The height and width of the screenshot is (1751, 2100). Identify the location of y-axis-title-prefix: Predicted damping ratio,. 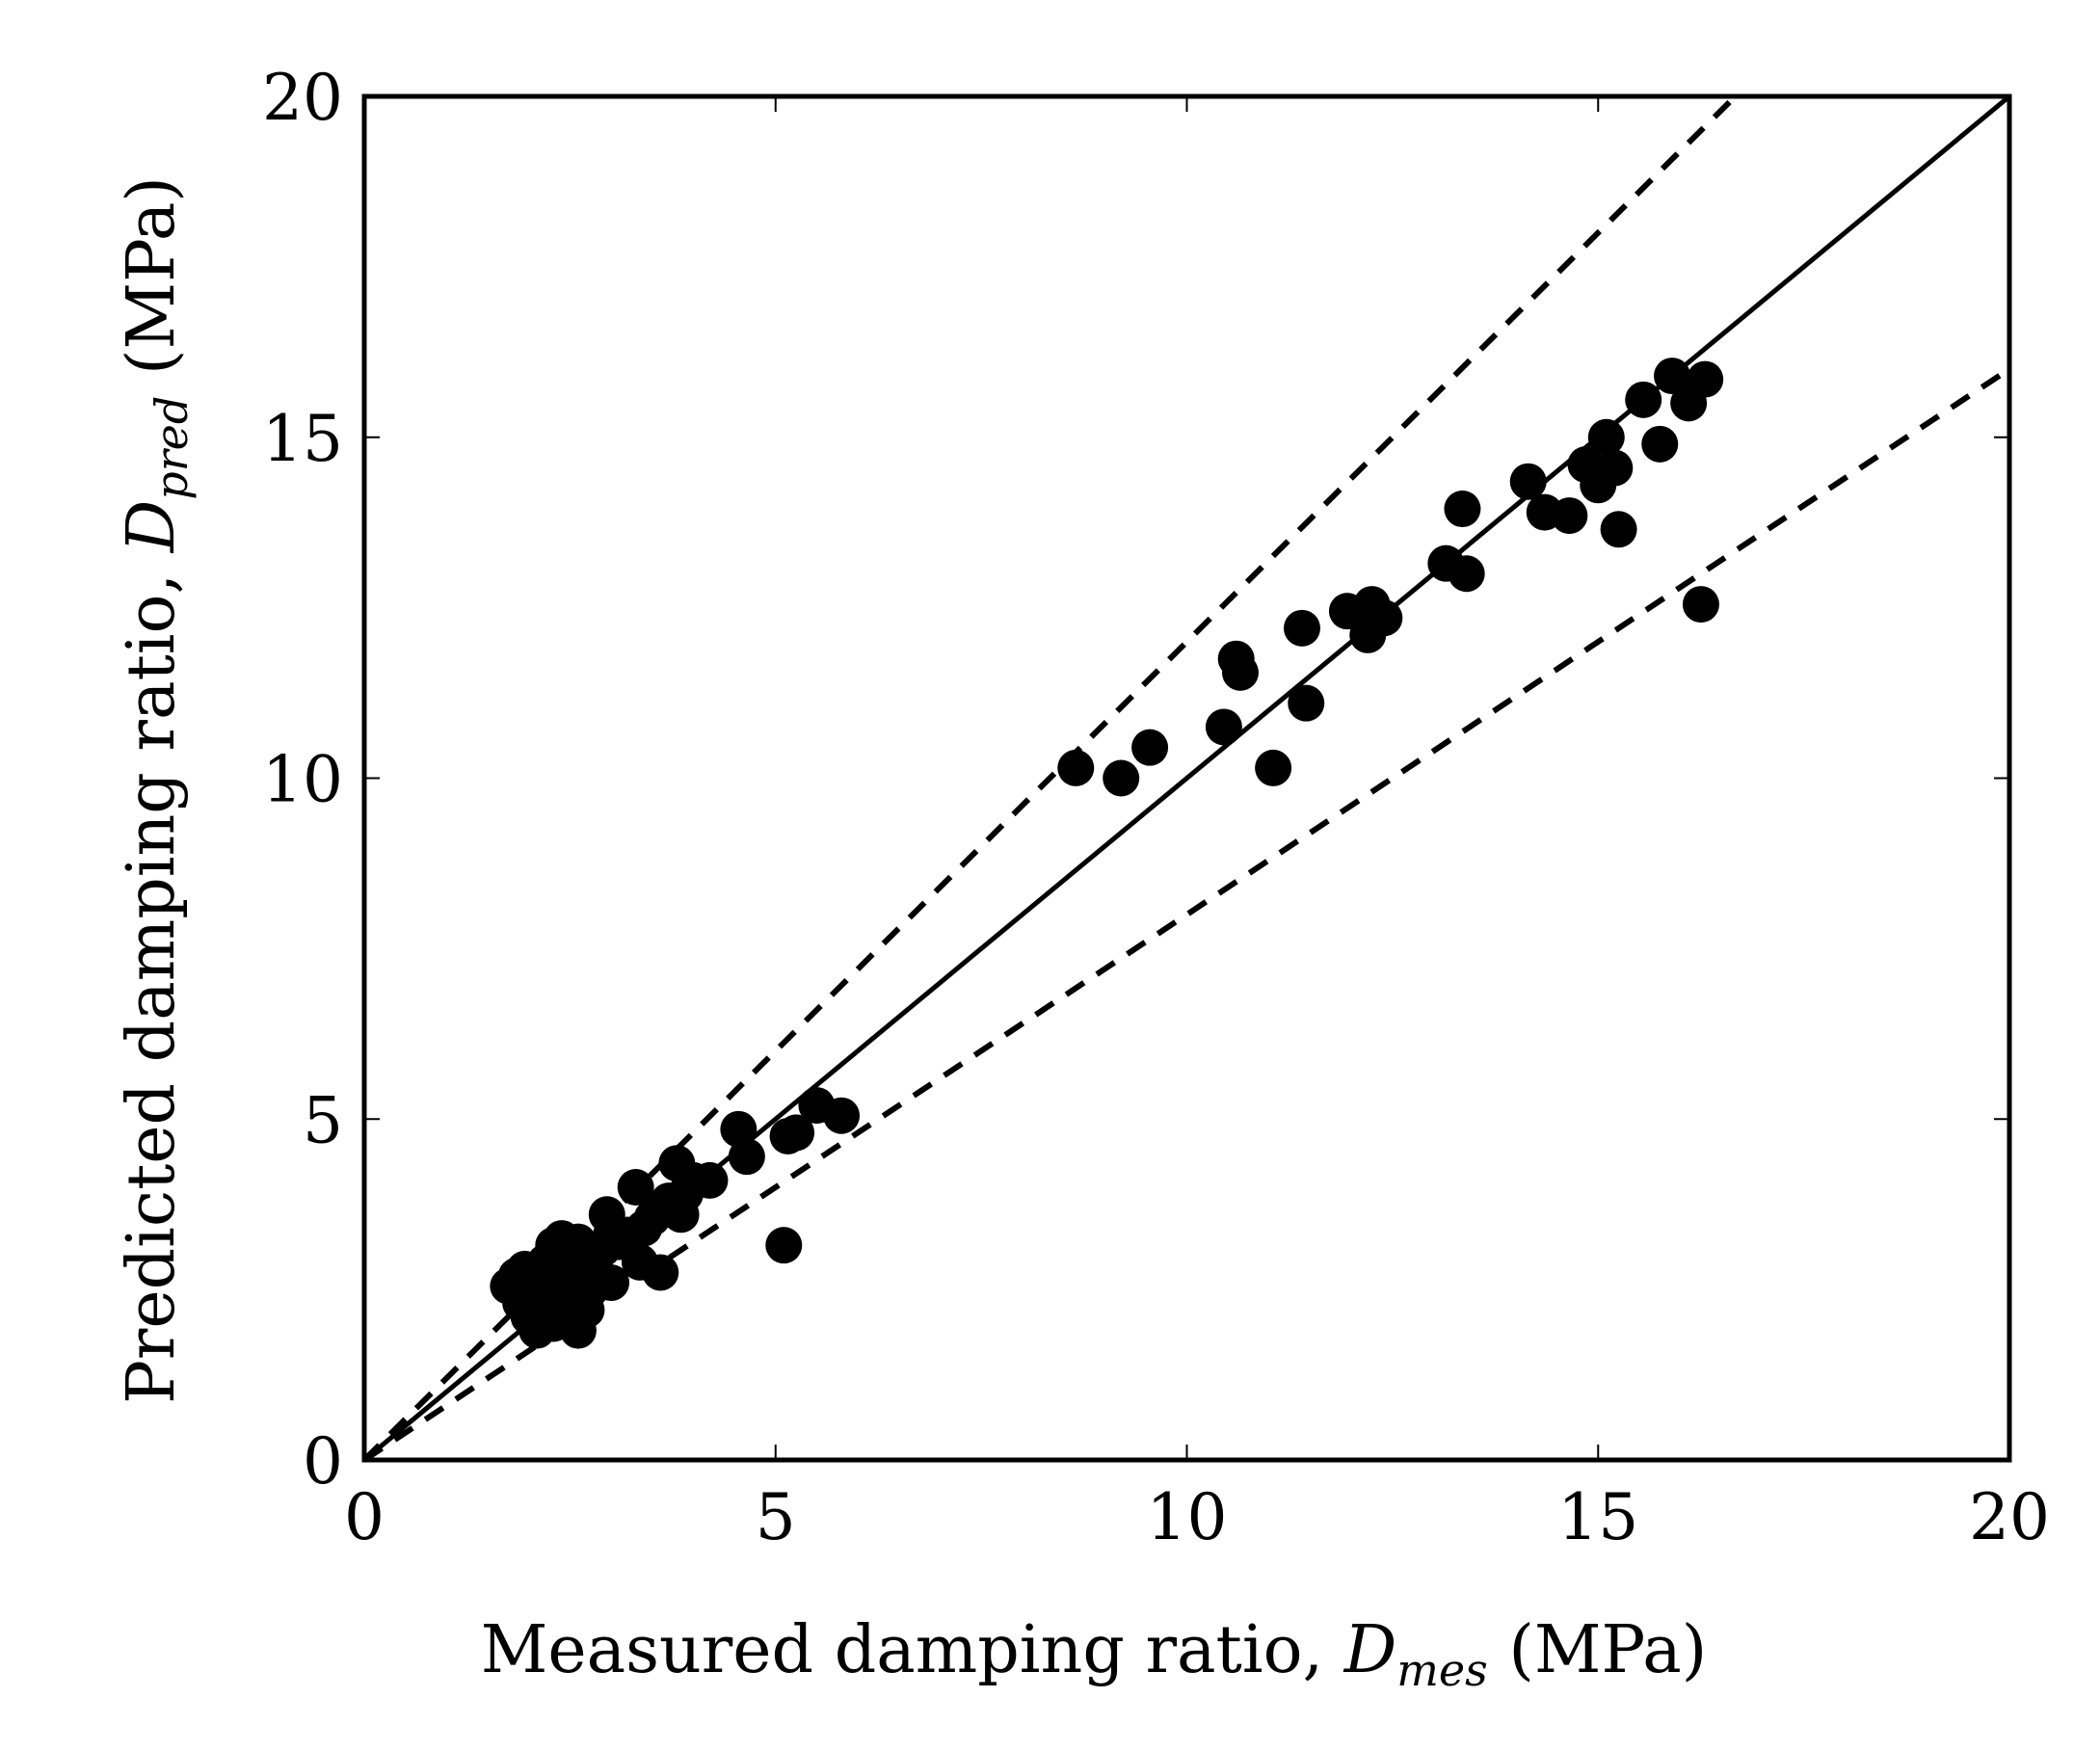
(152, 978).